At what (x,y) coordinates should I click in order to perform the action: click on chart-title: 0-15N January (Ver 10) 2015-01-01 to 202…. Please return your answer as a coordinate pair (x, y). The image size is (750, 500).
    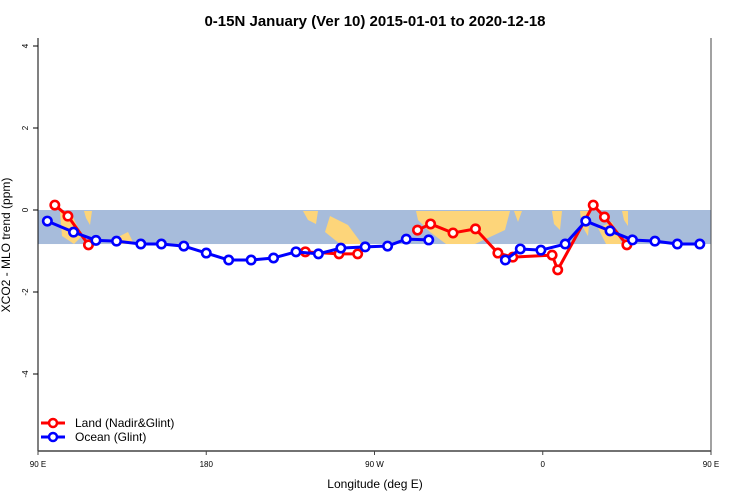
    Looking at the image, I should click on (374, 21).